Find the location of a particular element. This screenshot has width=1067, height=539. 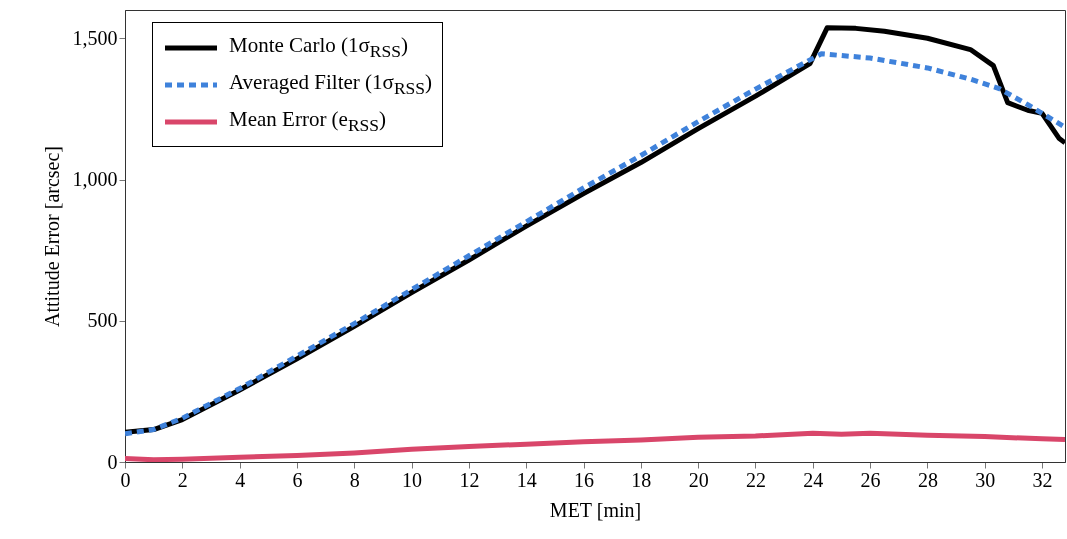

x-tick-label: 30 is located at coordinates (985, 479).